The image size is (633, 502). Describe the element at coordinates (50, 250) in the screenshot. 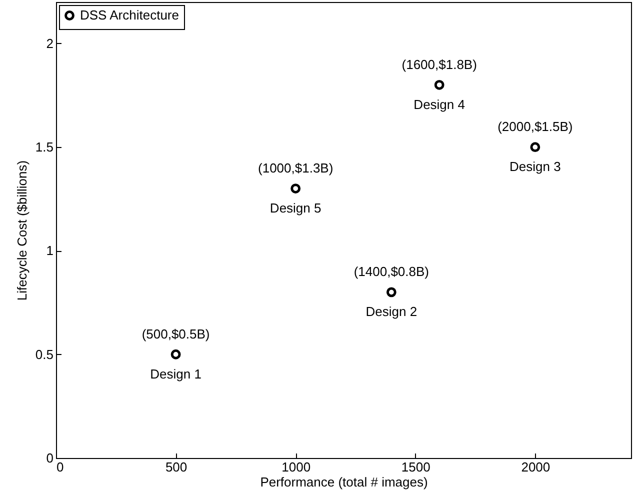

I see `y-tick-label: 1` at that location.